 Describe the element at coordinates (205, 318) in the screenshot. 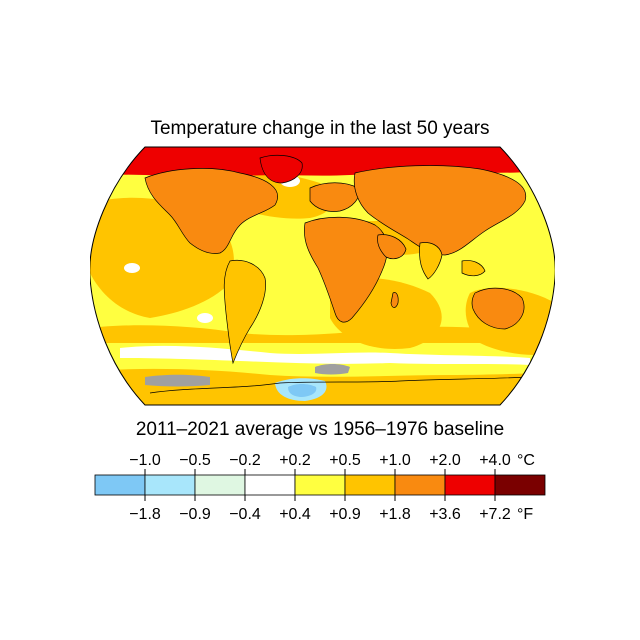

I see `neutral-patch-south` at that location.